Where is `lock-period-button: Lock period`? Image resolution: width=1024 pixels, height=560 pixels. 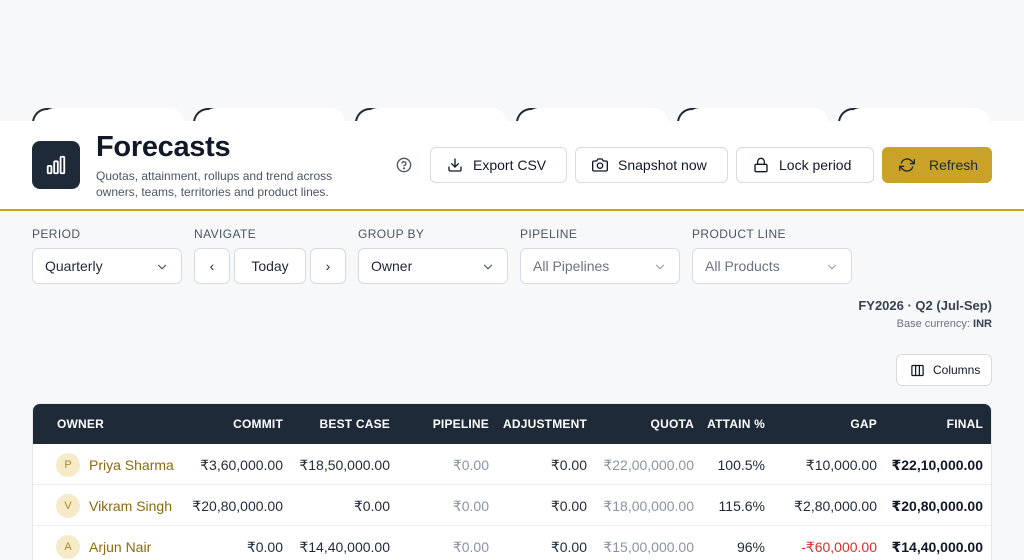
lock-period-button: Lock period is located at coordinates (805, 165).